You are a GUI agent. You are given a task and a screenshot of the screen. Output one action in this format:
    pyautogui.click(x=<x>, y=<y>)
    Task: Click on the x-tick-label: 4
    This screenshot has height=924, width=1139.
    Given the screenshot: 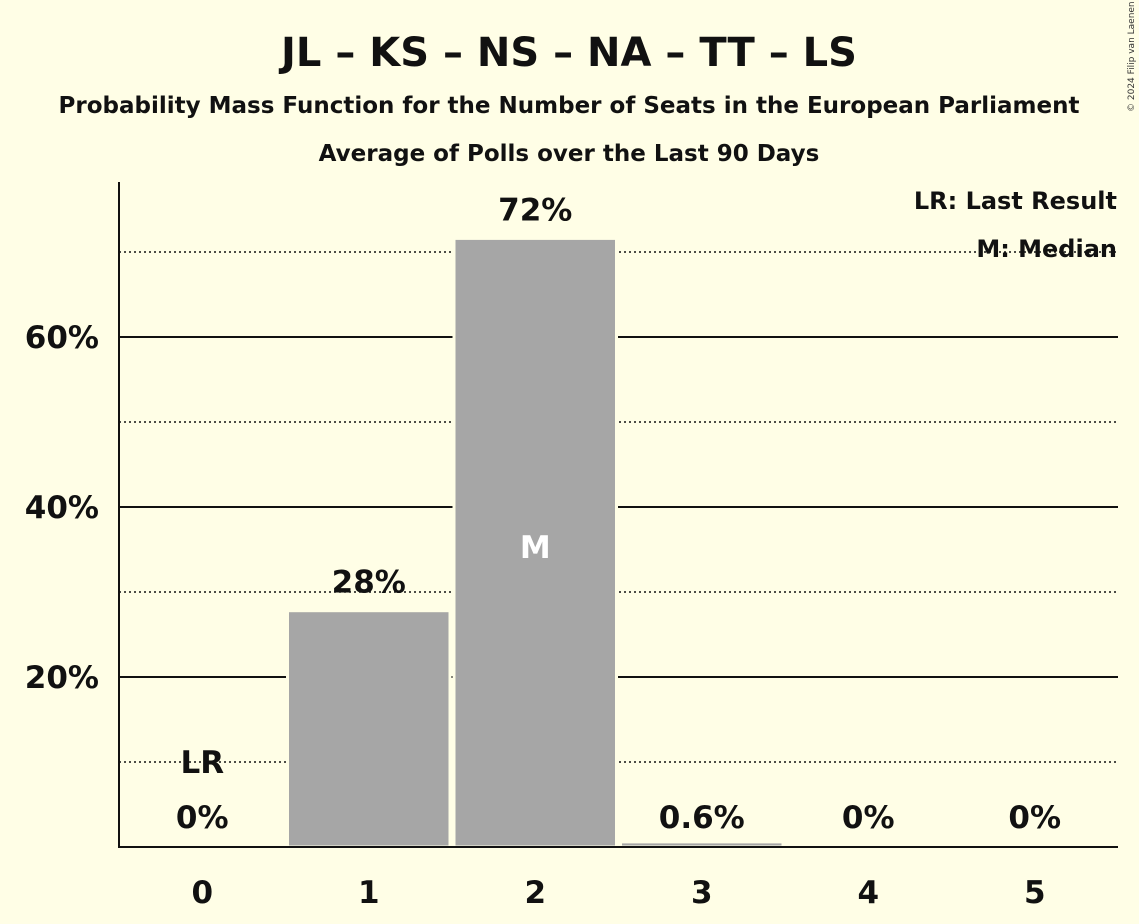 What is the action you would take?
    pyautogui.click(x=868, y=893)
    